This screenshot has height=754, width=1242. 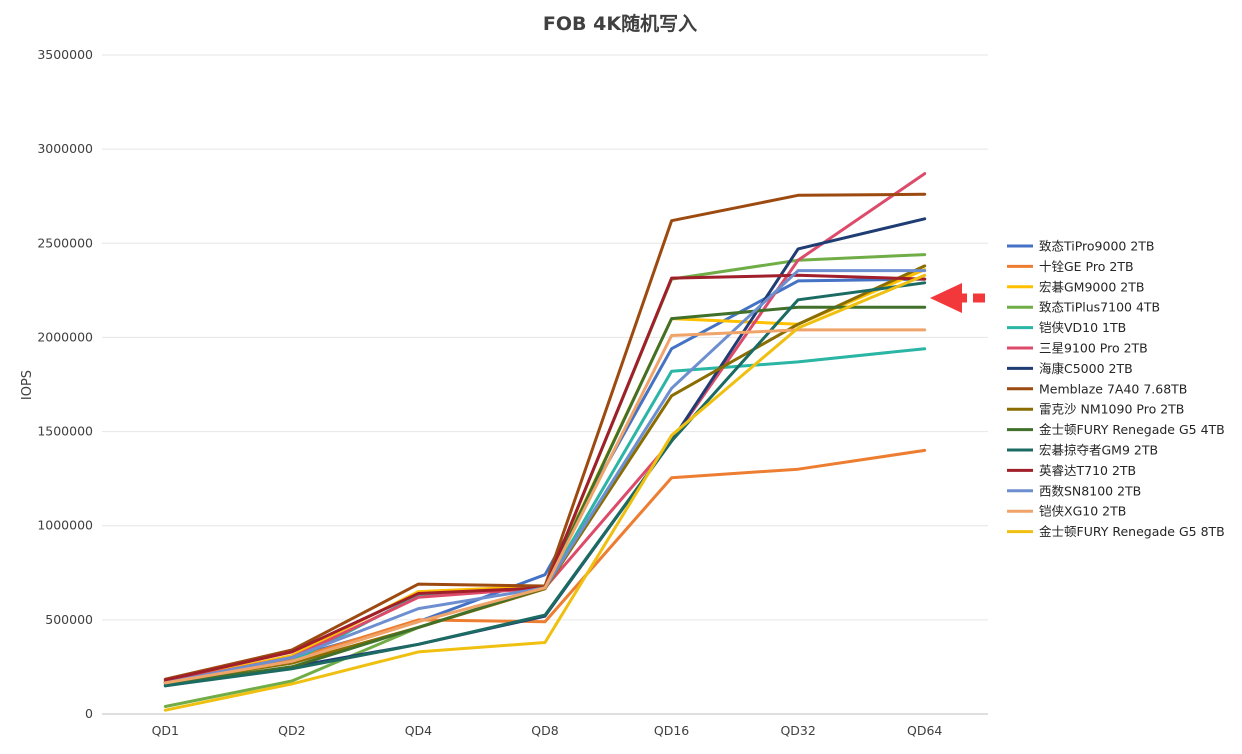 What do you see at coordinates (65, 525) in the screenshot?
I see `y-tick-label: 1000000` at bounding box center [65, 525].